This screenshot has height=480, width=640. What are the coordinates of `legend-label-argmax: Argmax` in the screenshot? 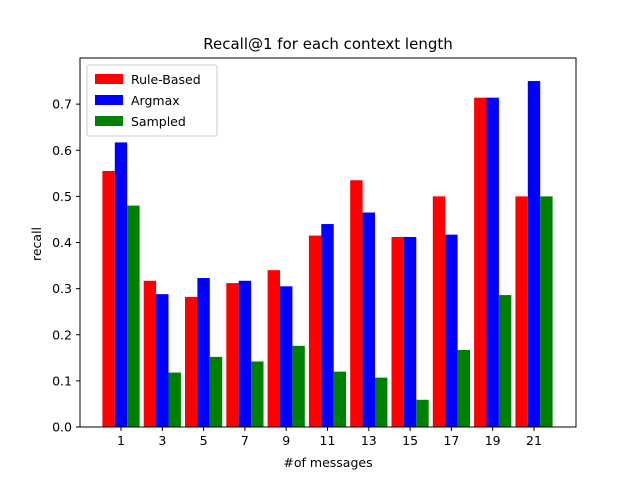 It's located at (155, 100).